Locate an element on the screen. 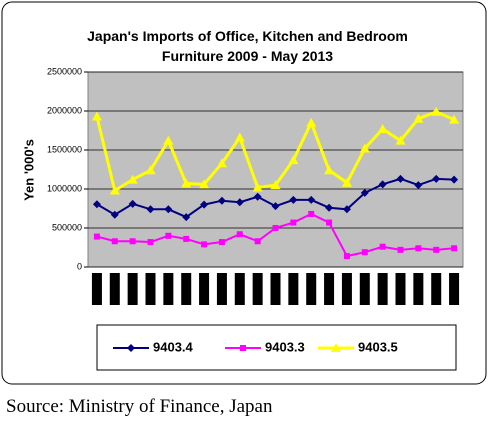 This screenshot has width=491, height=424. y-tick-label: 0 is located at coordinates (79, 266).